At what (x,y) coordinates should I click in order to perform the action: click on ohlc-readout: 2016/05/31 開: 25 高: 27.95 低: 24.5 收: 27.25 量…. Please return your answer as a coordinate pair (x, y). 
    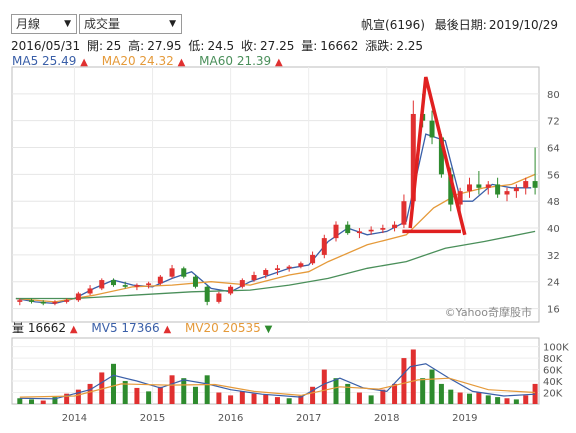
    Looking at the image, I should click on (218, 45).